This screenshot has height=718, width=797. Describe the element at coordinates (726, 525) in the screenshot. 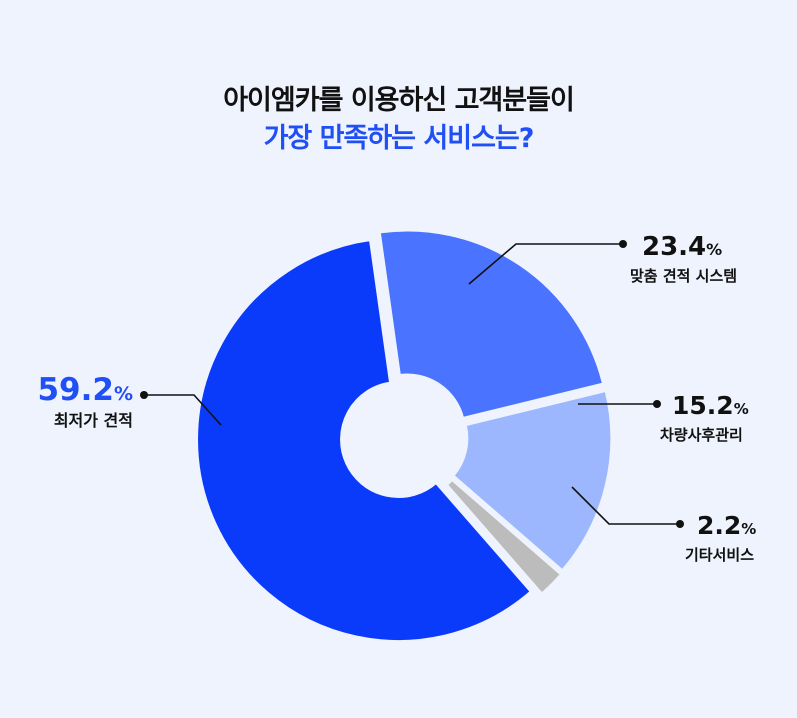

I see `data-label-value-3: 2.2%` at that location.